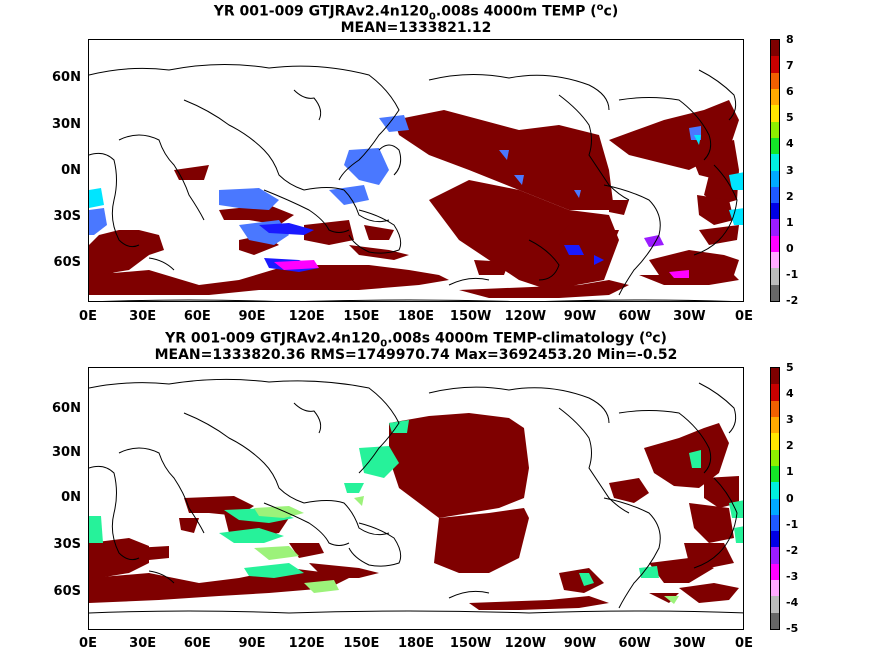 The width and height of the screenshot is (875, 656). What do you see at coordinates (197, 643) in the screenshot?
I see `bottom-xtick: 60E` at bounding box center [197, 643].